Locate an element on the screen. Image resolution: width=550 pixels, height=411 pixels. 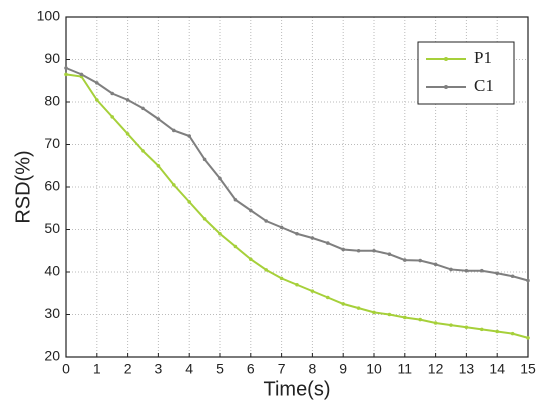
x-tick-label: 12 is located at coordinates (436, 369).